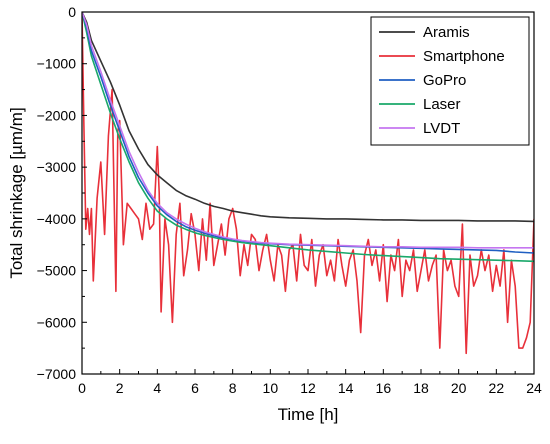 Image resolution: width=550 pixels, height=444 pixels. What do you see at coordinates (421, 388) in the screenshot?
I see `x-tick-label: 18` at bounding box center [421, 388].